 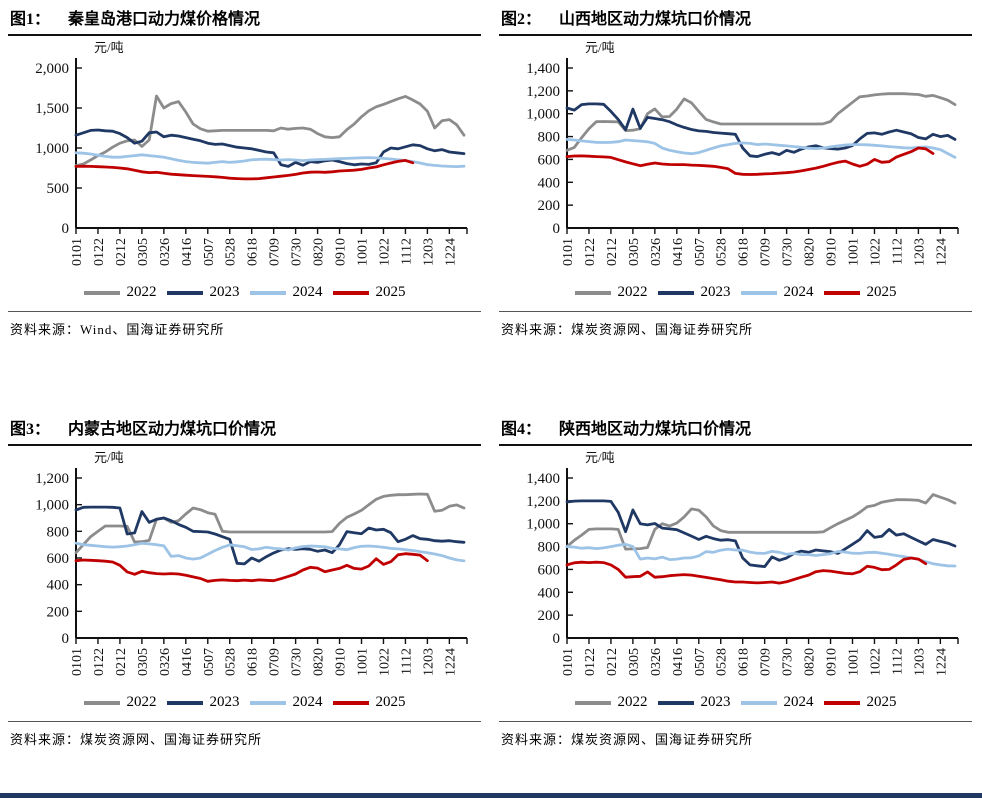 I want to click on legend-label-2022: 2022, so click(x=141, y=702).